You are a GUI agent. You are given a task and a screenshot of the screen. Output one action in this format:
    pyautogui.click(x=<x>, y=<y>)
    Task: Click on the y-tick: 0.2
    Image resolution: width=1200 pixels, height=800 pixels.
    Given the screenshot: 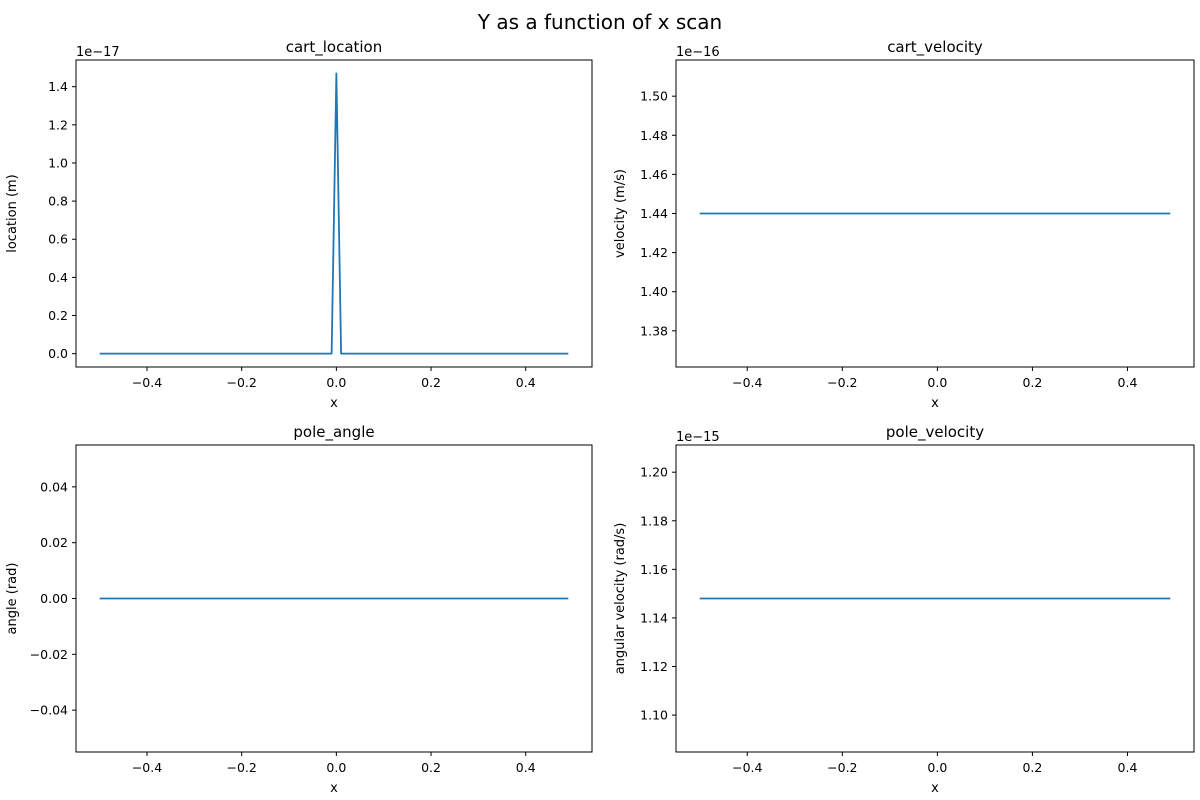 What is the action you would take?
    pyautogui.click(x=62, y=315)
    